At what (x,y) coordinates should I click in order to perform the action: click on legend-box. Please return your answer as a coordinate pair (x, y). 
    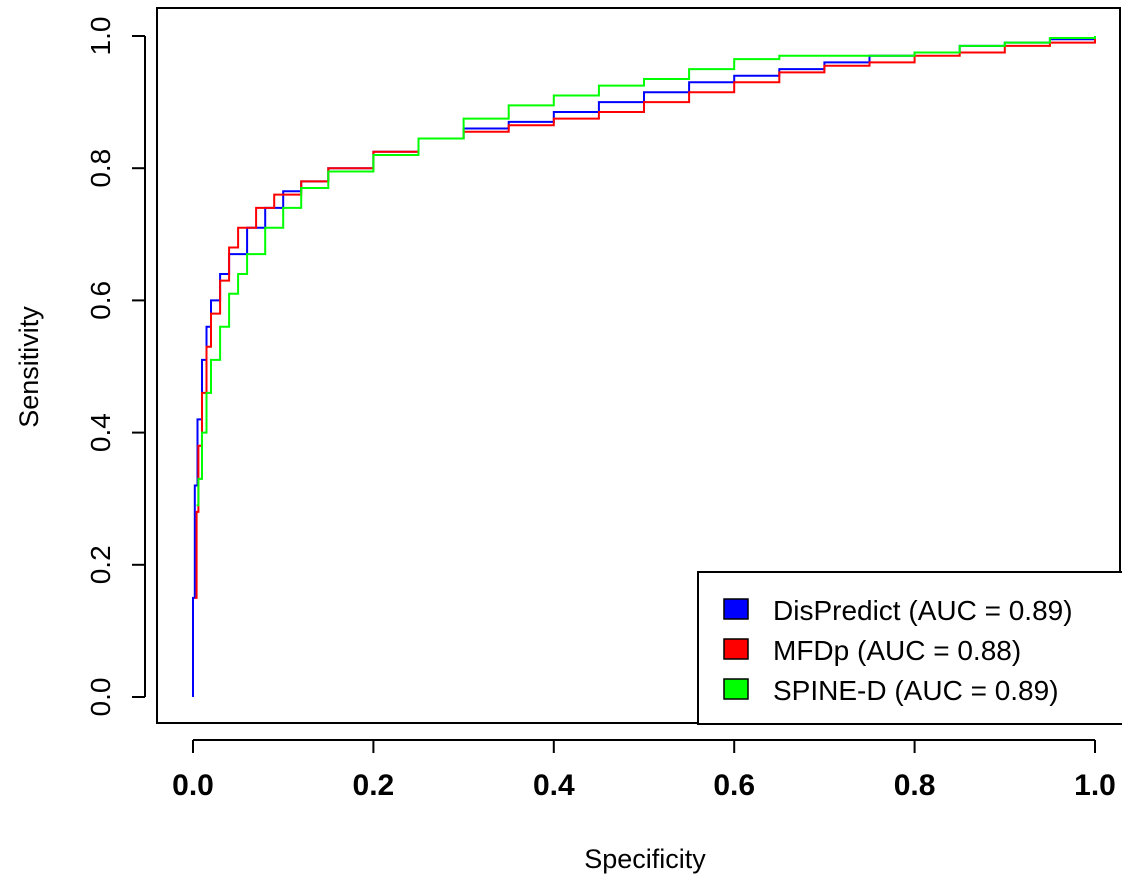
    Looking at the image, I should click on (909, 648).